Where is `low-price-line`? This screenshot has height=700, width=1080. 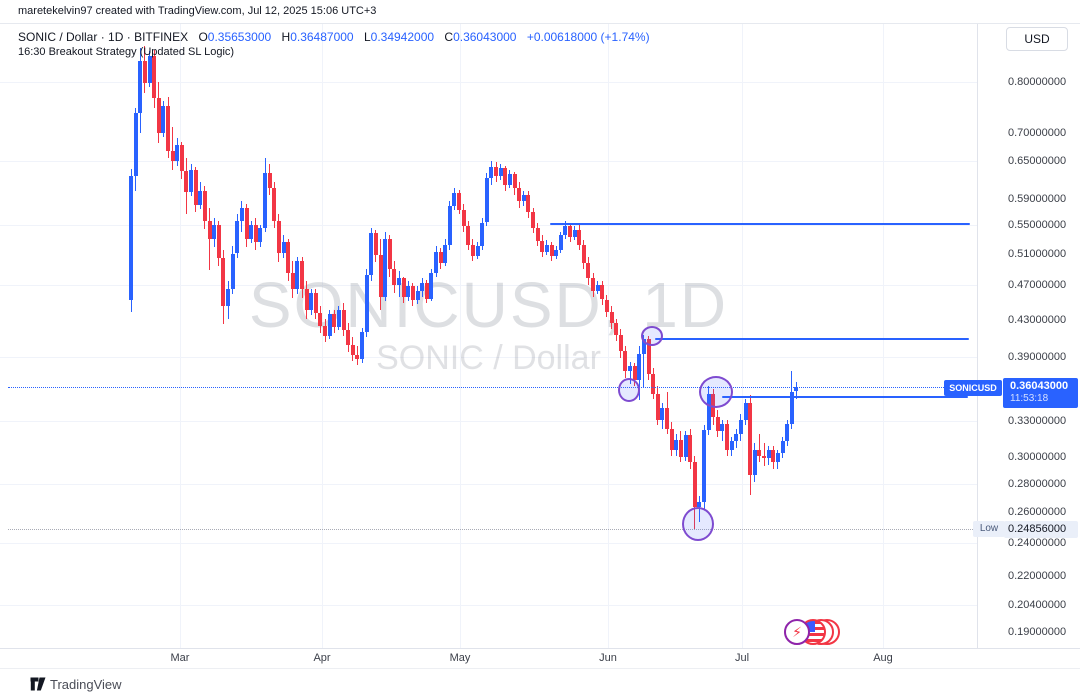 low-price-line is located at coordinates (490, 530).